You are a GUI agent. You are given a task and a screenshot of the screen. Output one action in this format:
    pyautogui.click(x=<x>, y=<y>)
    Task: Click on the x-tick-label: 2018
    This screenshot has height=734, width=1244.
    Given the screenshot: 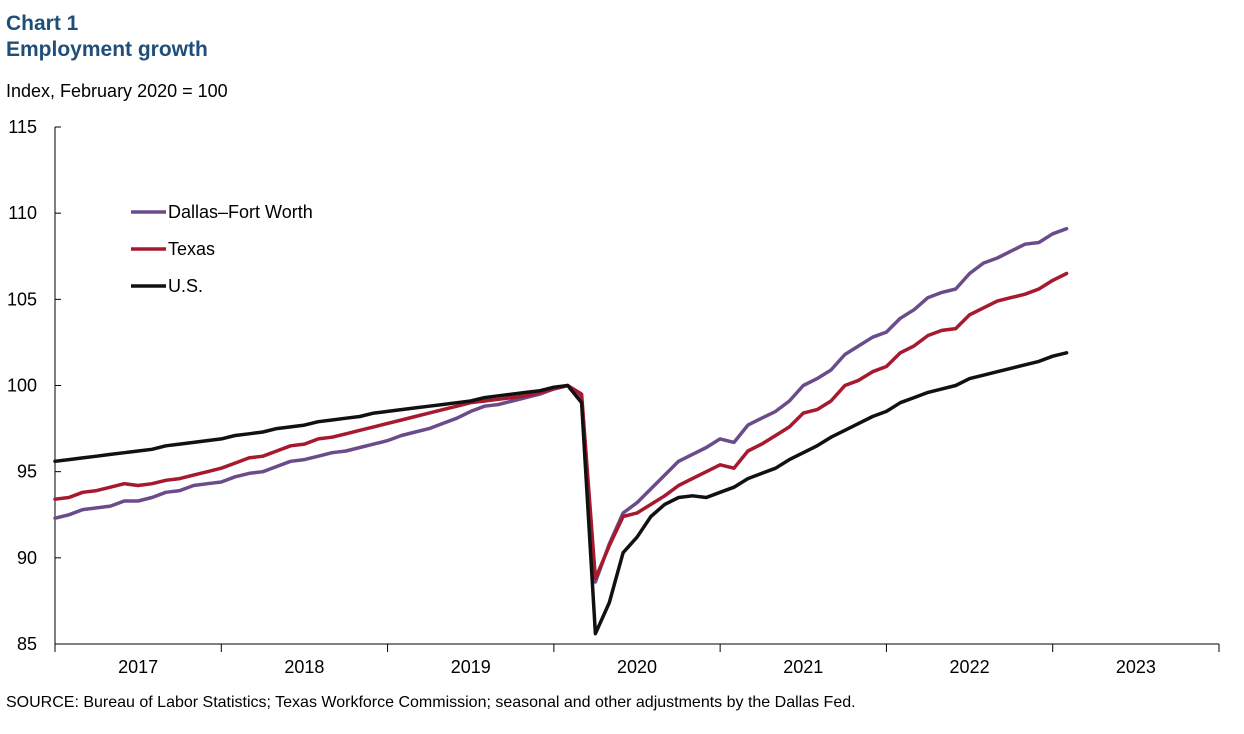 What is the action you would take?
    pyautogui.click(x=304, y=667)
    